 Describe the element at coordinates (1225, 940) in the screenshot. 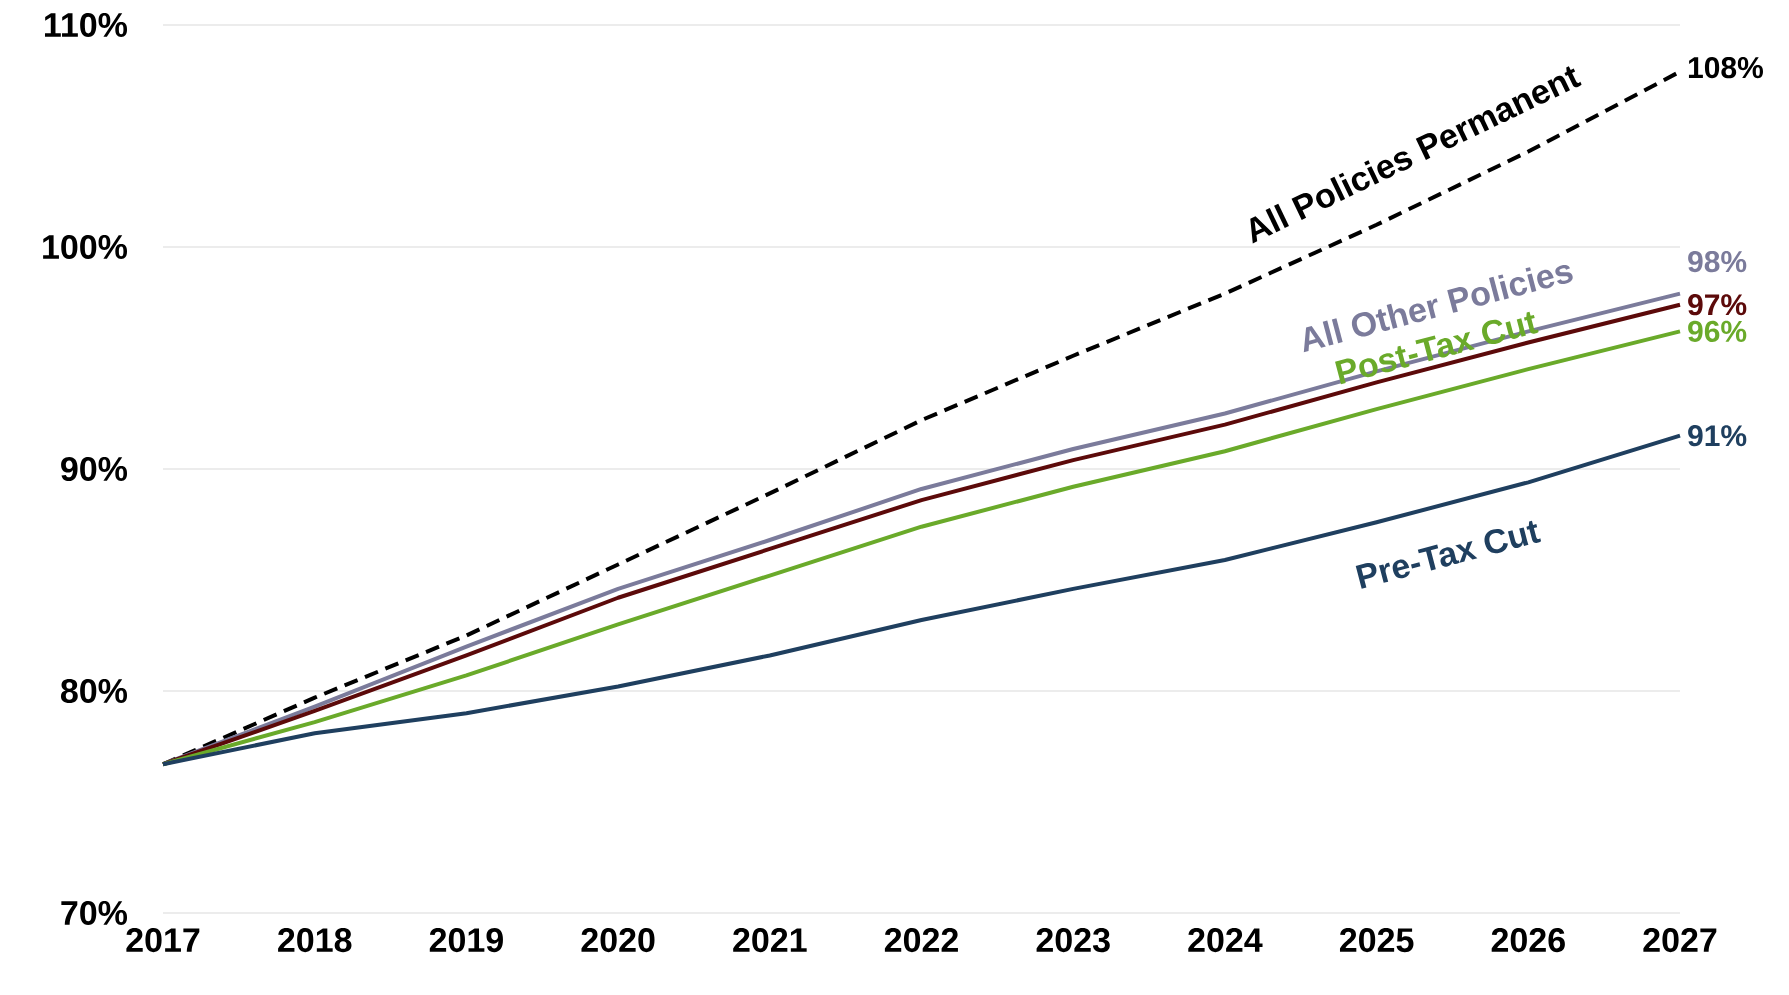

I see `x-tick-label: 2024` at that location.